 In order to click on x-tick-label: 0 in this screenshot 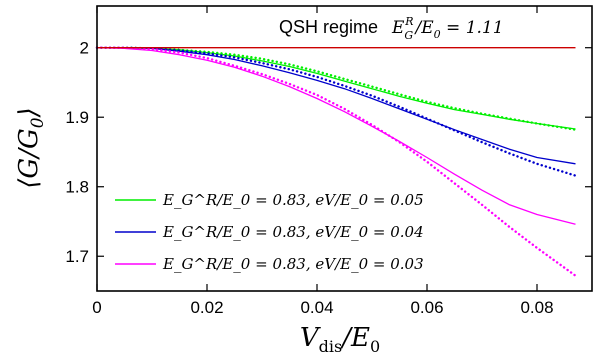, I will do `click(96, 307)`.